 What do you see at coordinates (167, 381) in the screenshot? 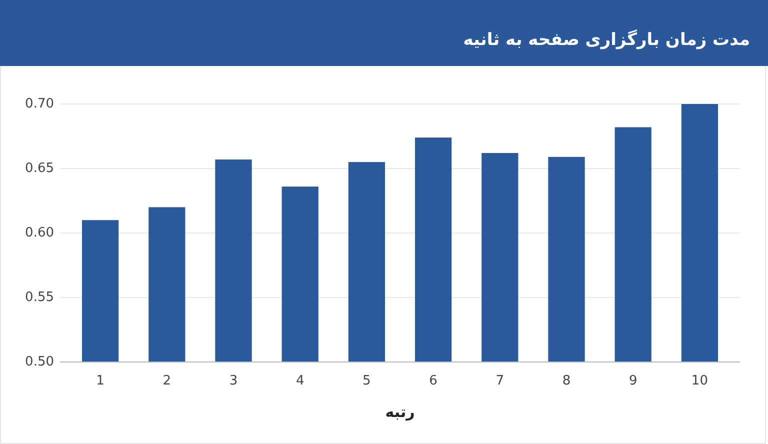
I see `x-tick-label: 2` at bounding box center [167, 381].